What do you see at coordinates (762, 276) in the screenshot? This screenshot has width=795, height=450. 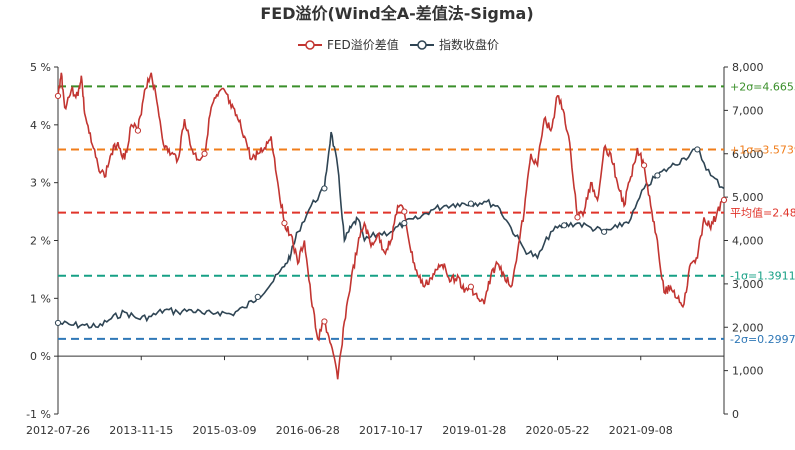 I see `reference-line-label: -1σ=1.3911` at bounding box center [762, 276].